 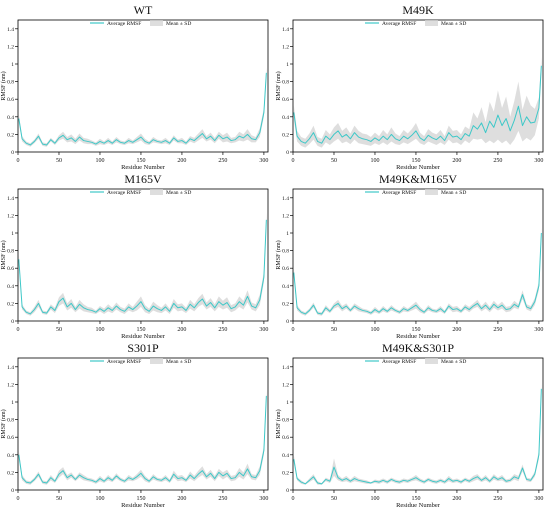 I want to click on chart-title: M165V, so click(x=143, y=179).